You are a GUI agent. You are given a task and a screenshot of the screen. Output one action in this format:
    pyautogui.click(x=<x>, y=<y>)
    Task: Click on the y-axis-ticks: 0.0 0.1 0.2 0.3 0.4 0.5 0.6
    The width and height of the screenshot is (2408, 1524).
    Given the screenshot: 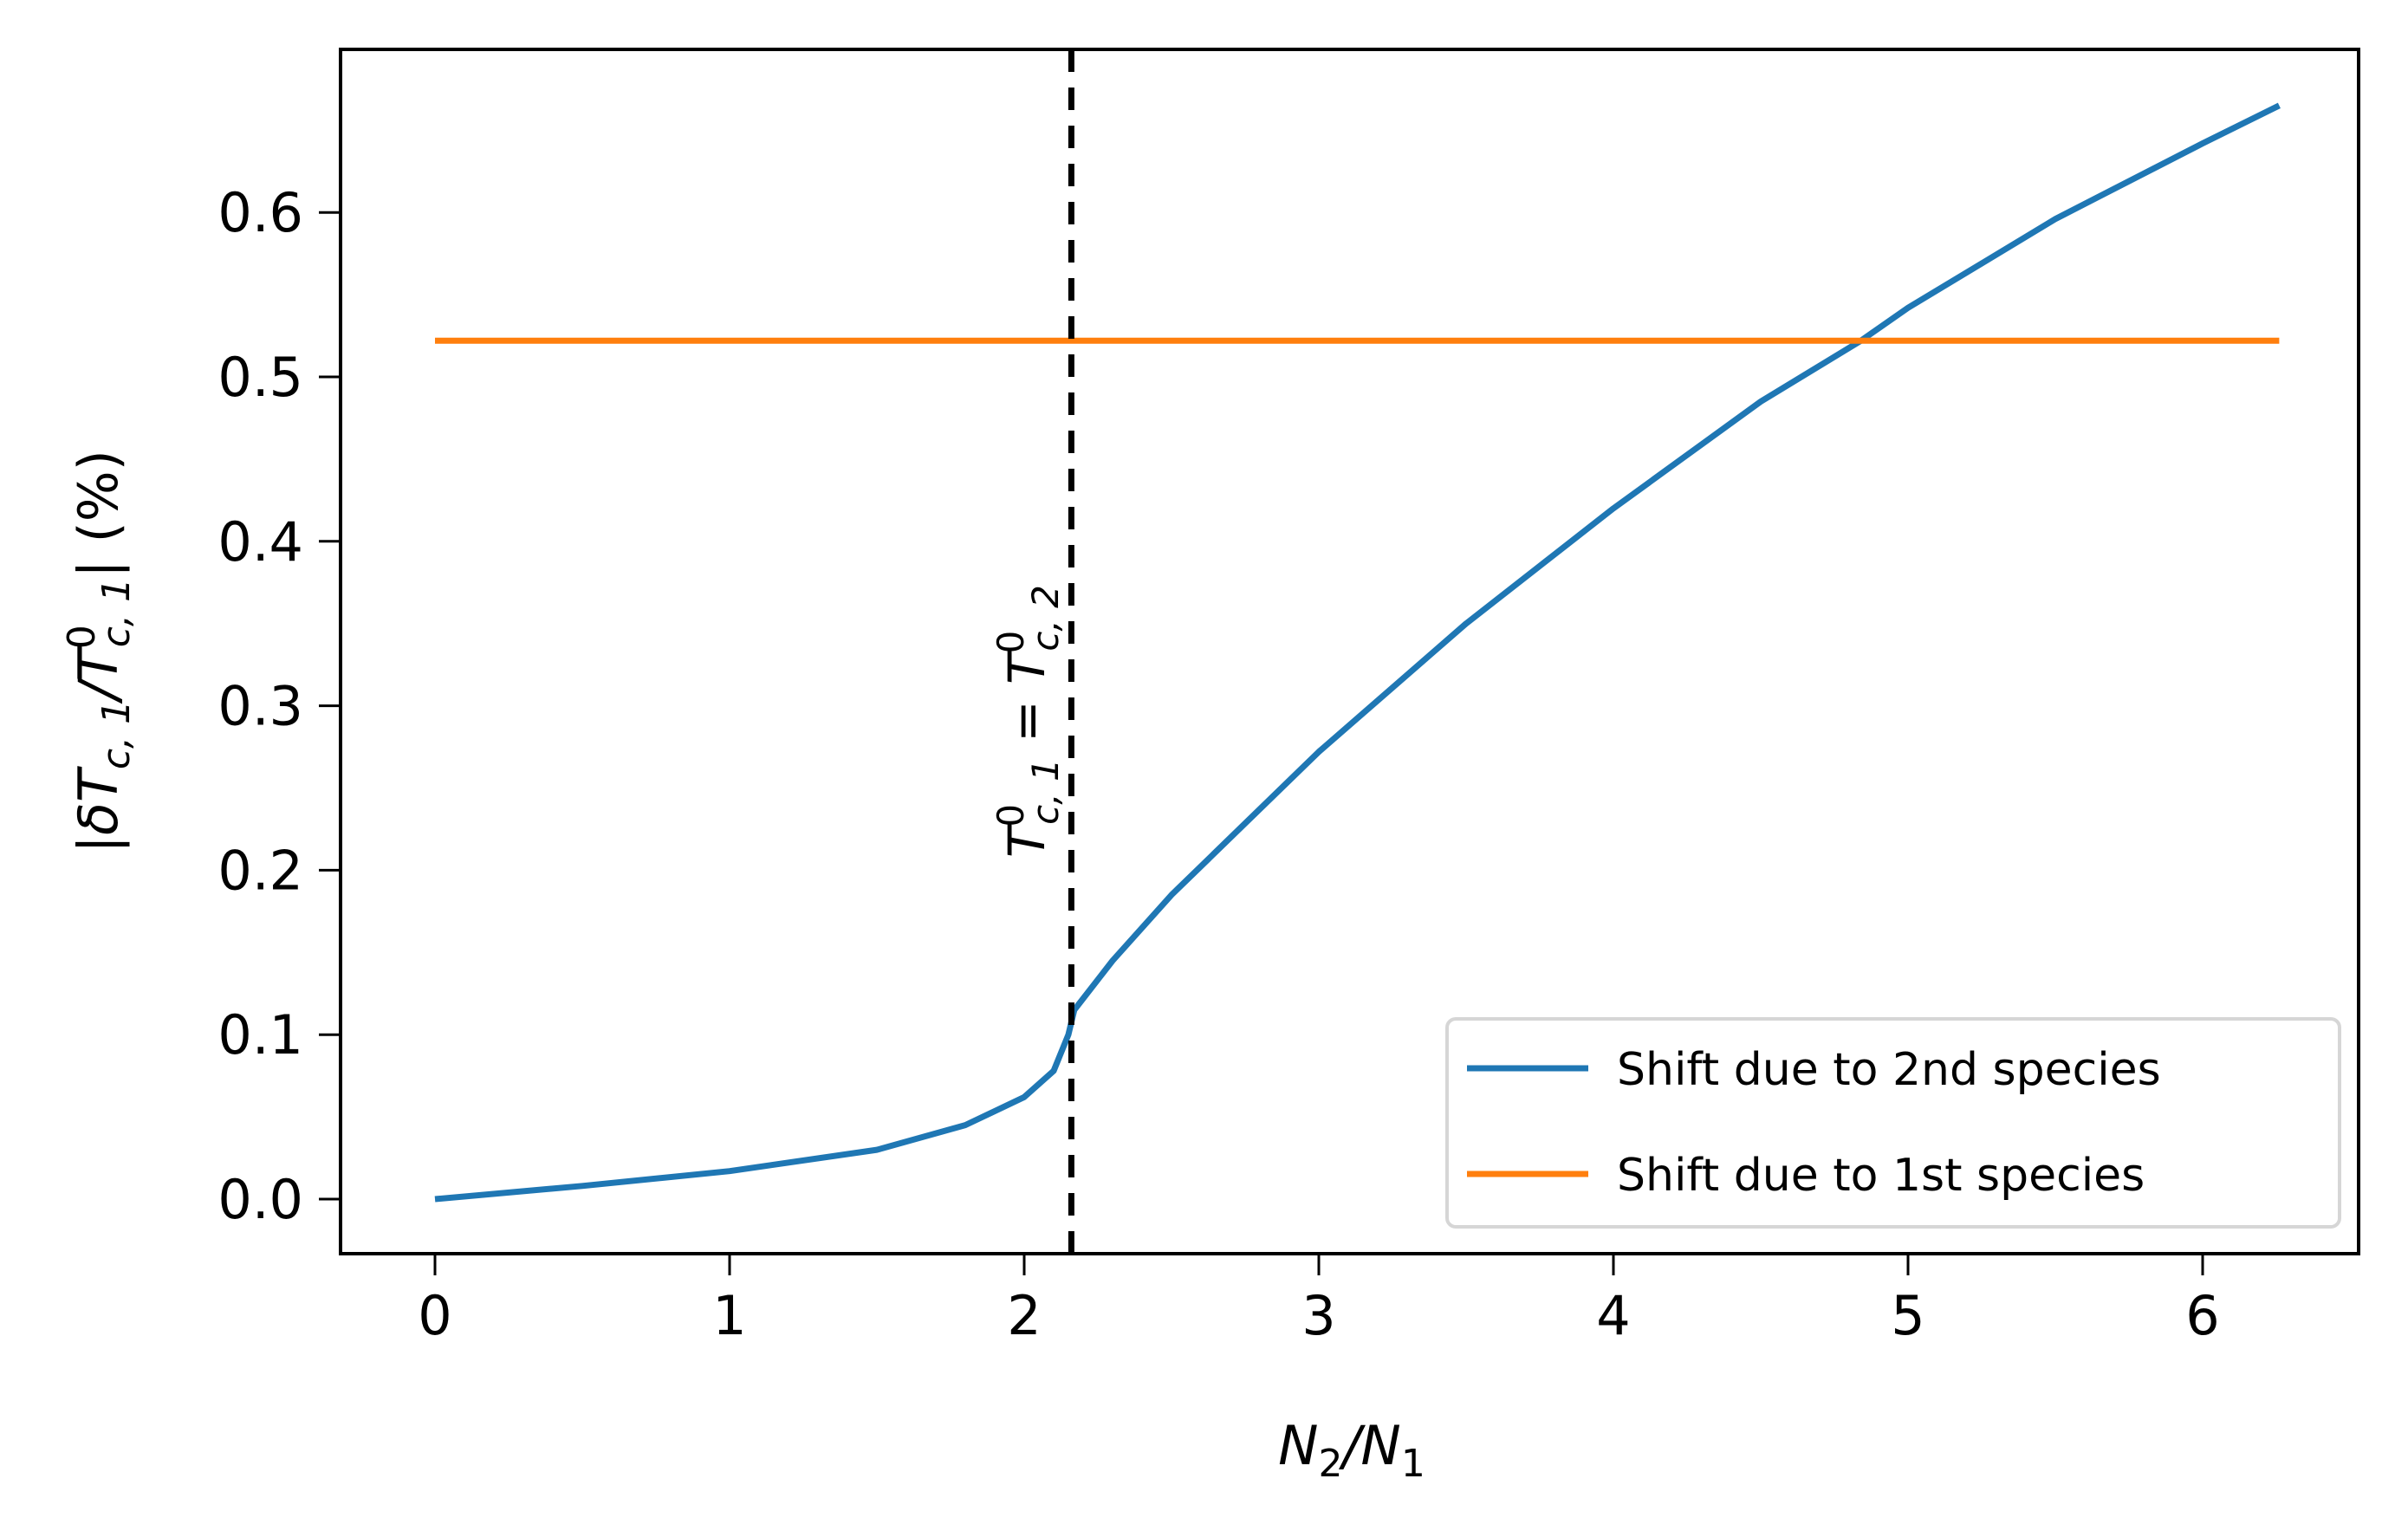 What is the action you would take?
    pyautogui.click(x=279, y=706)
    